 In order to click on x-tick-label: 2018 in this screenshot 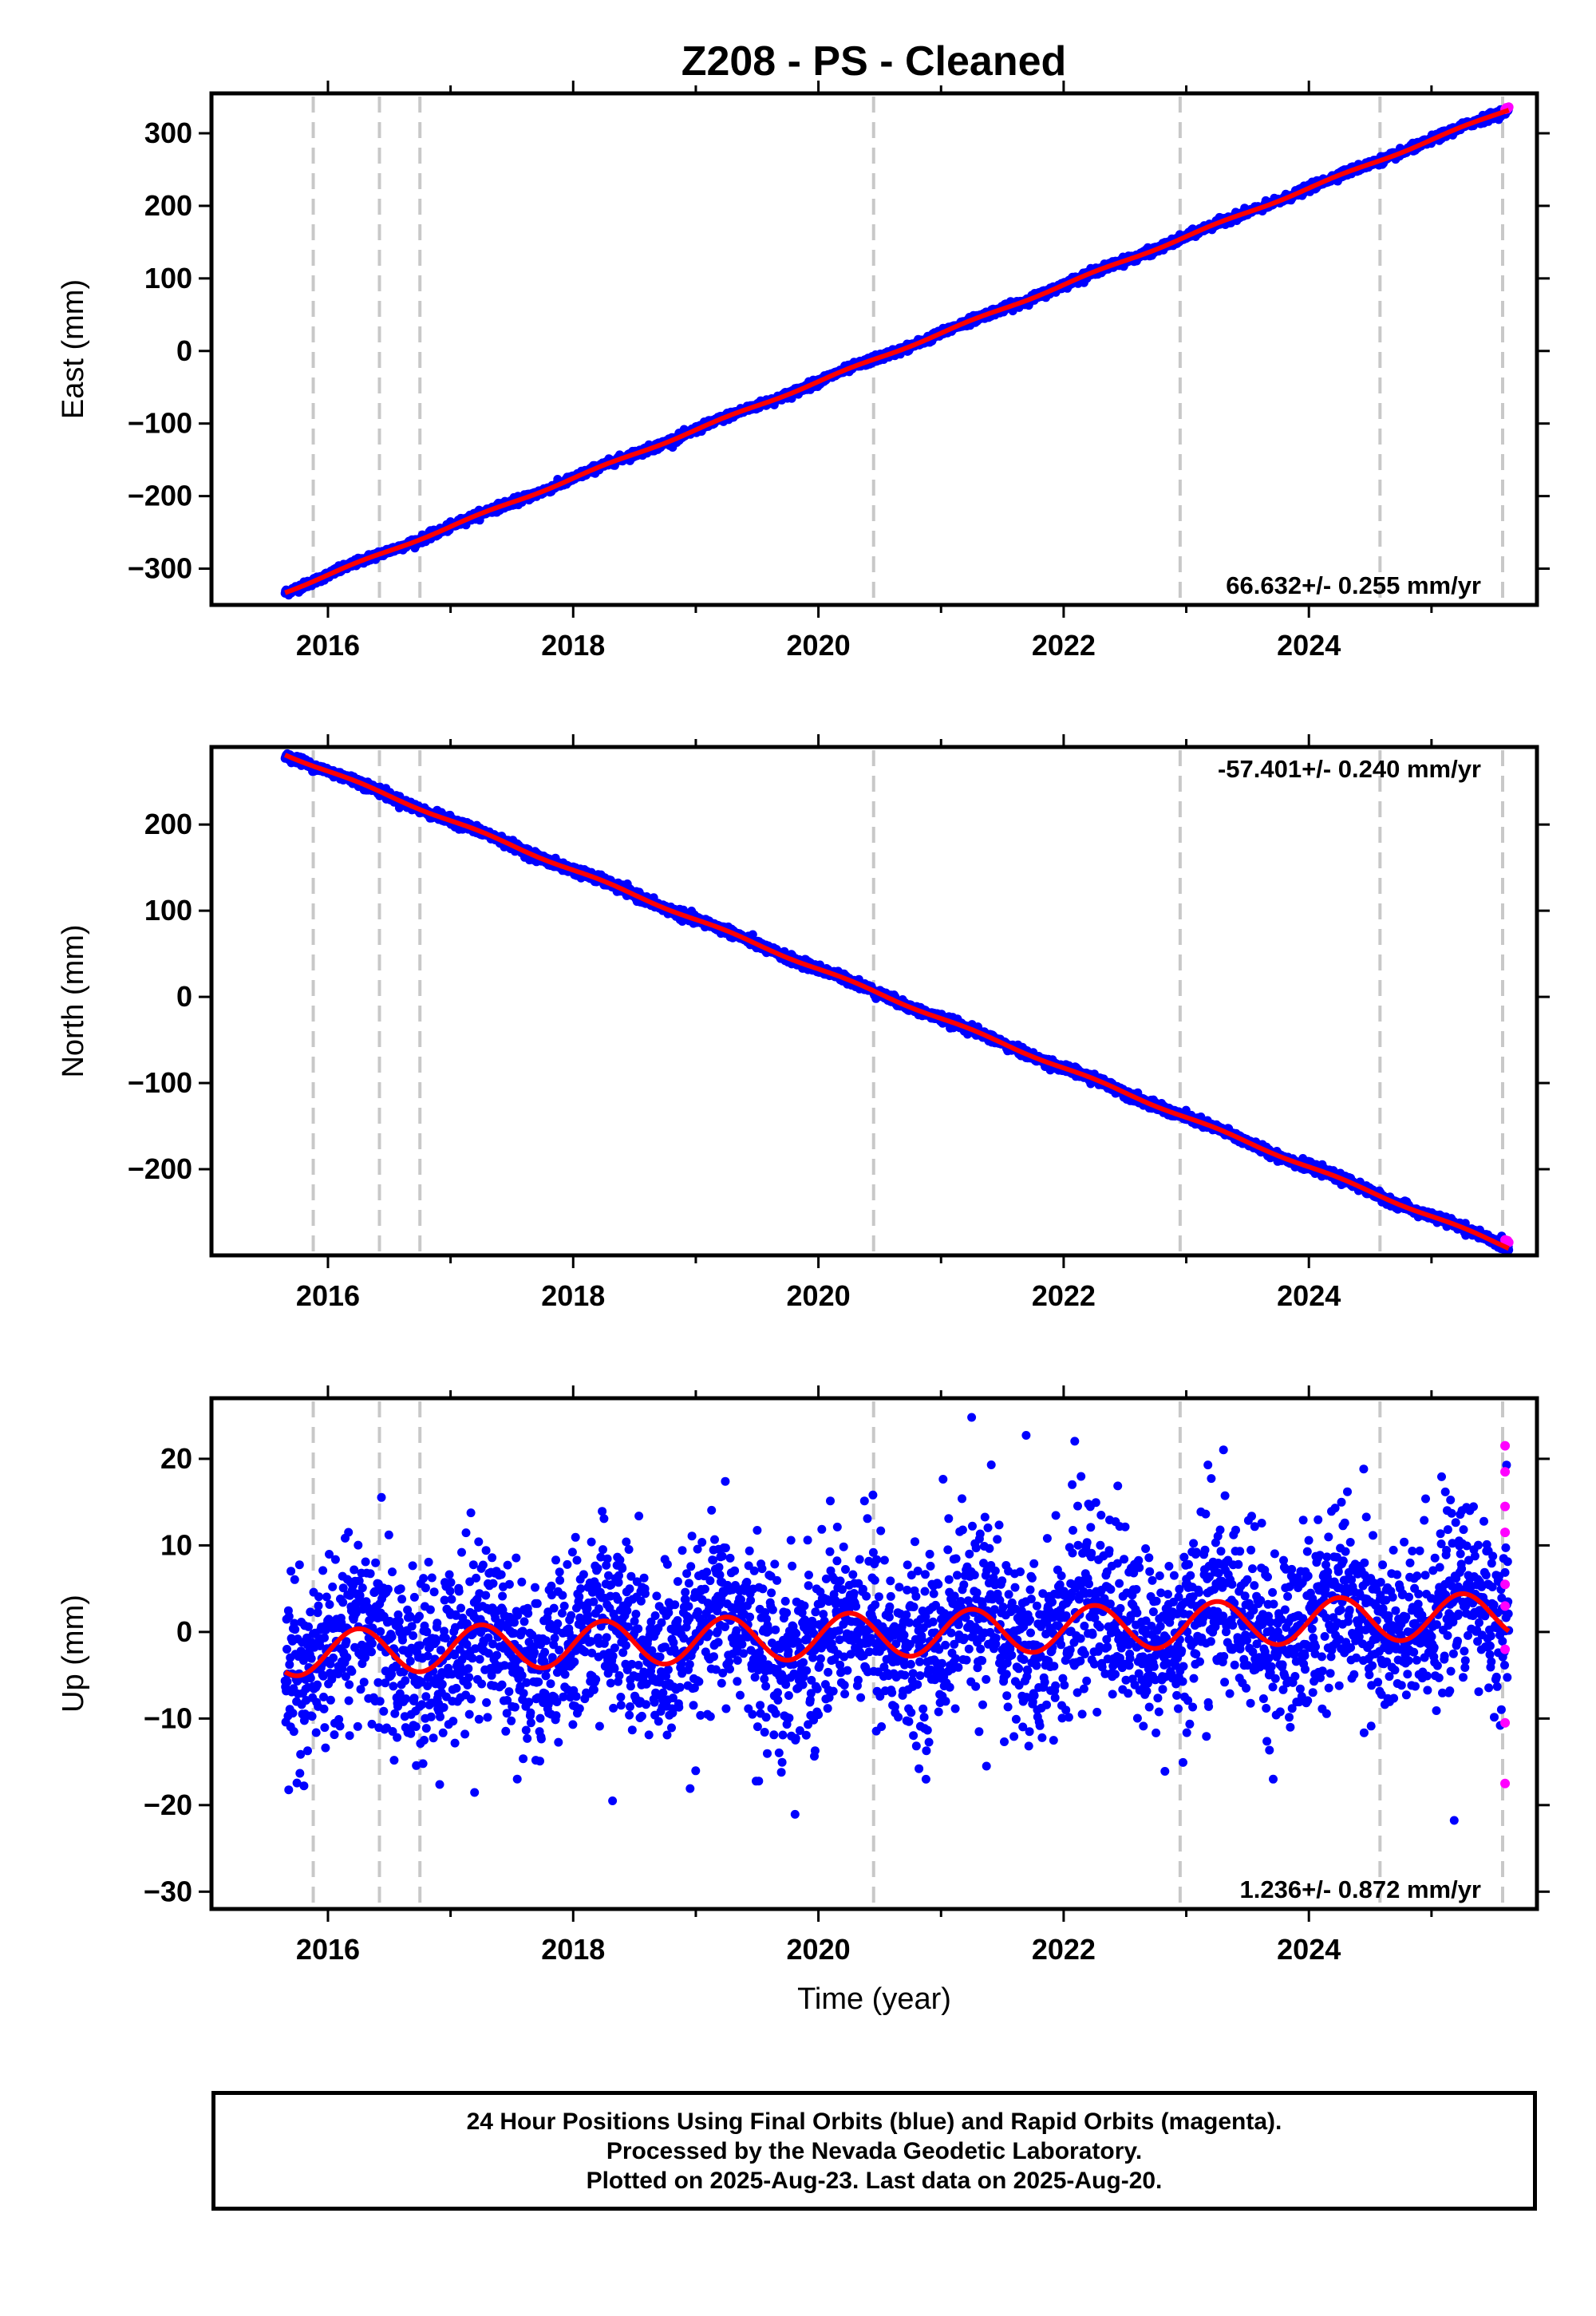, I will do `click(573, 645)`.